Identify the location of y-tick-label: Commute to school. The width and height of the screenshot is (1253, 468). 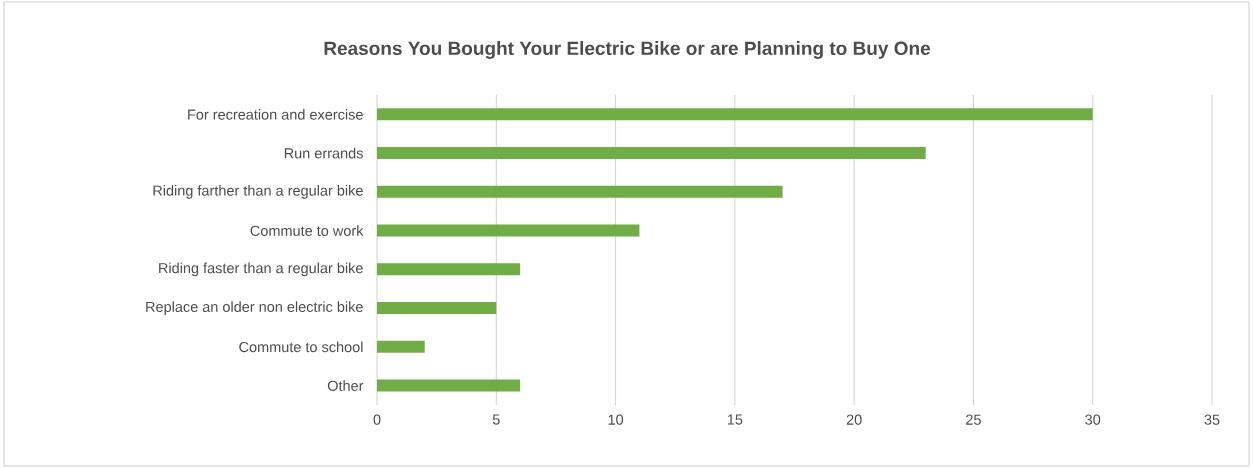
(301, 347).